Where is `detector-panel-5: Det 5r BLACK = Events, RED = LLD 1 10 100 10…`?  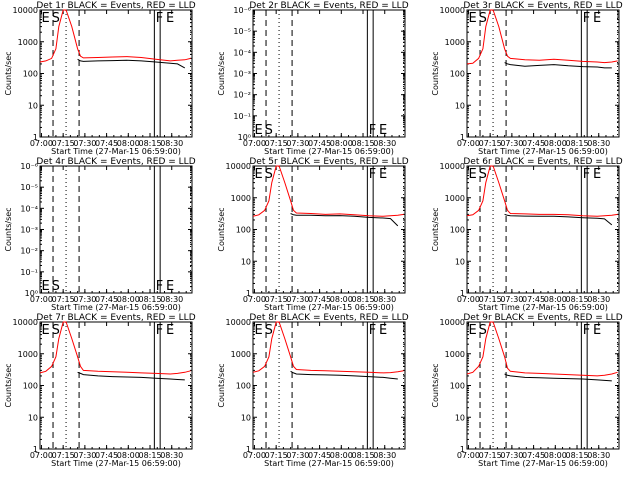
detector-panel-5: Det 5r BLACK = Events, RED = LLD 1 10 100 10… is located at coordinates (313, 234).